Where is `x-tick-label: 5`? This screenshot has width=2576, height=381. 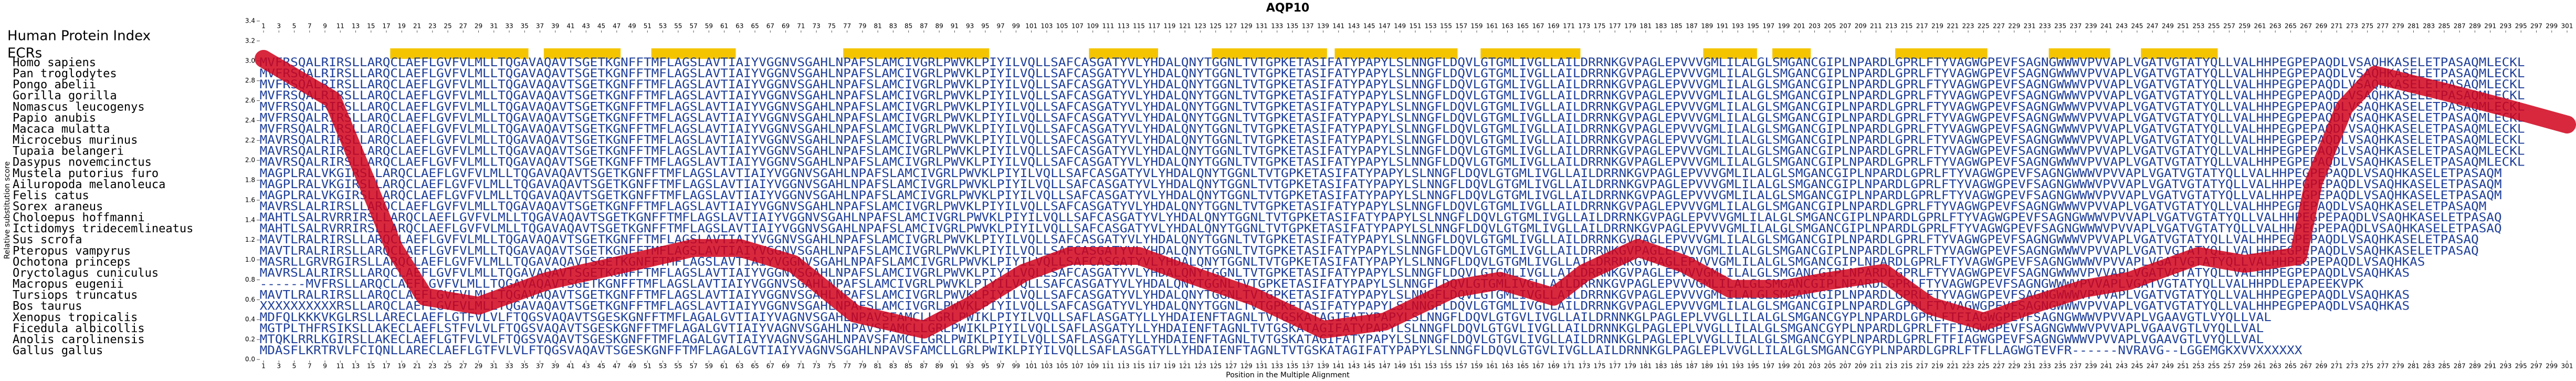
x-tick-label: 5 is located at coordinates (294, 366).